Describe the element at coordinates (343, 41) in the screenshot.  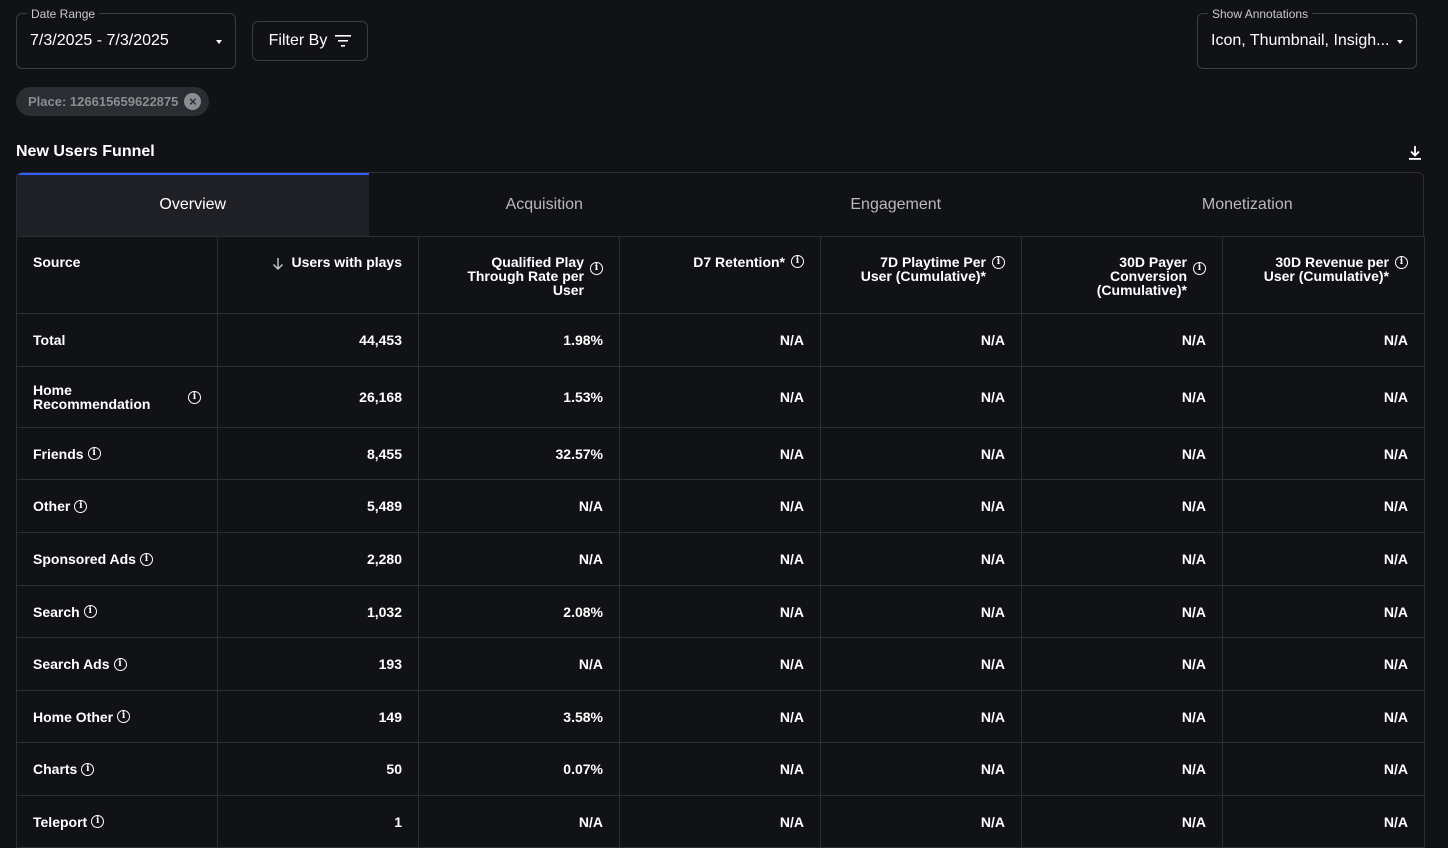
I see `filter-icon` at that location.